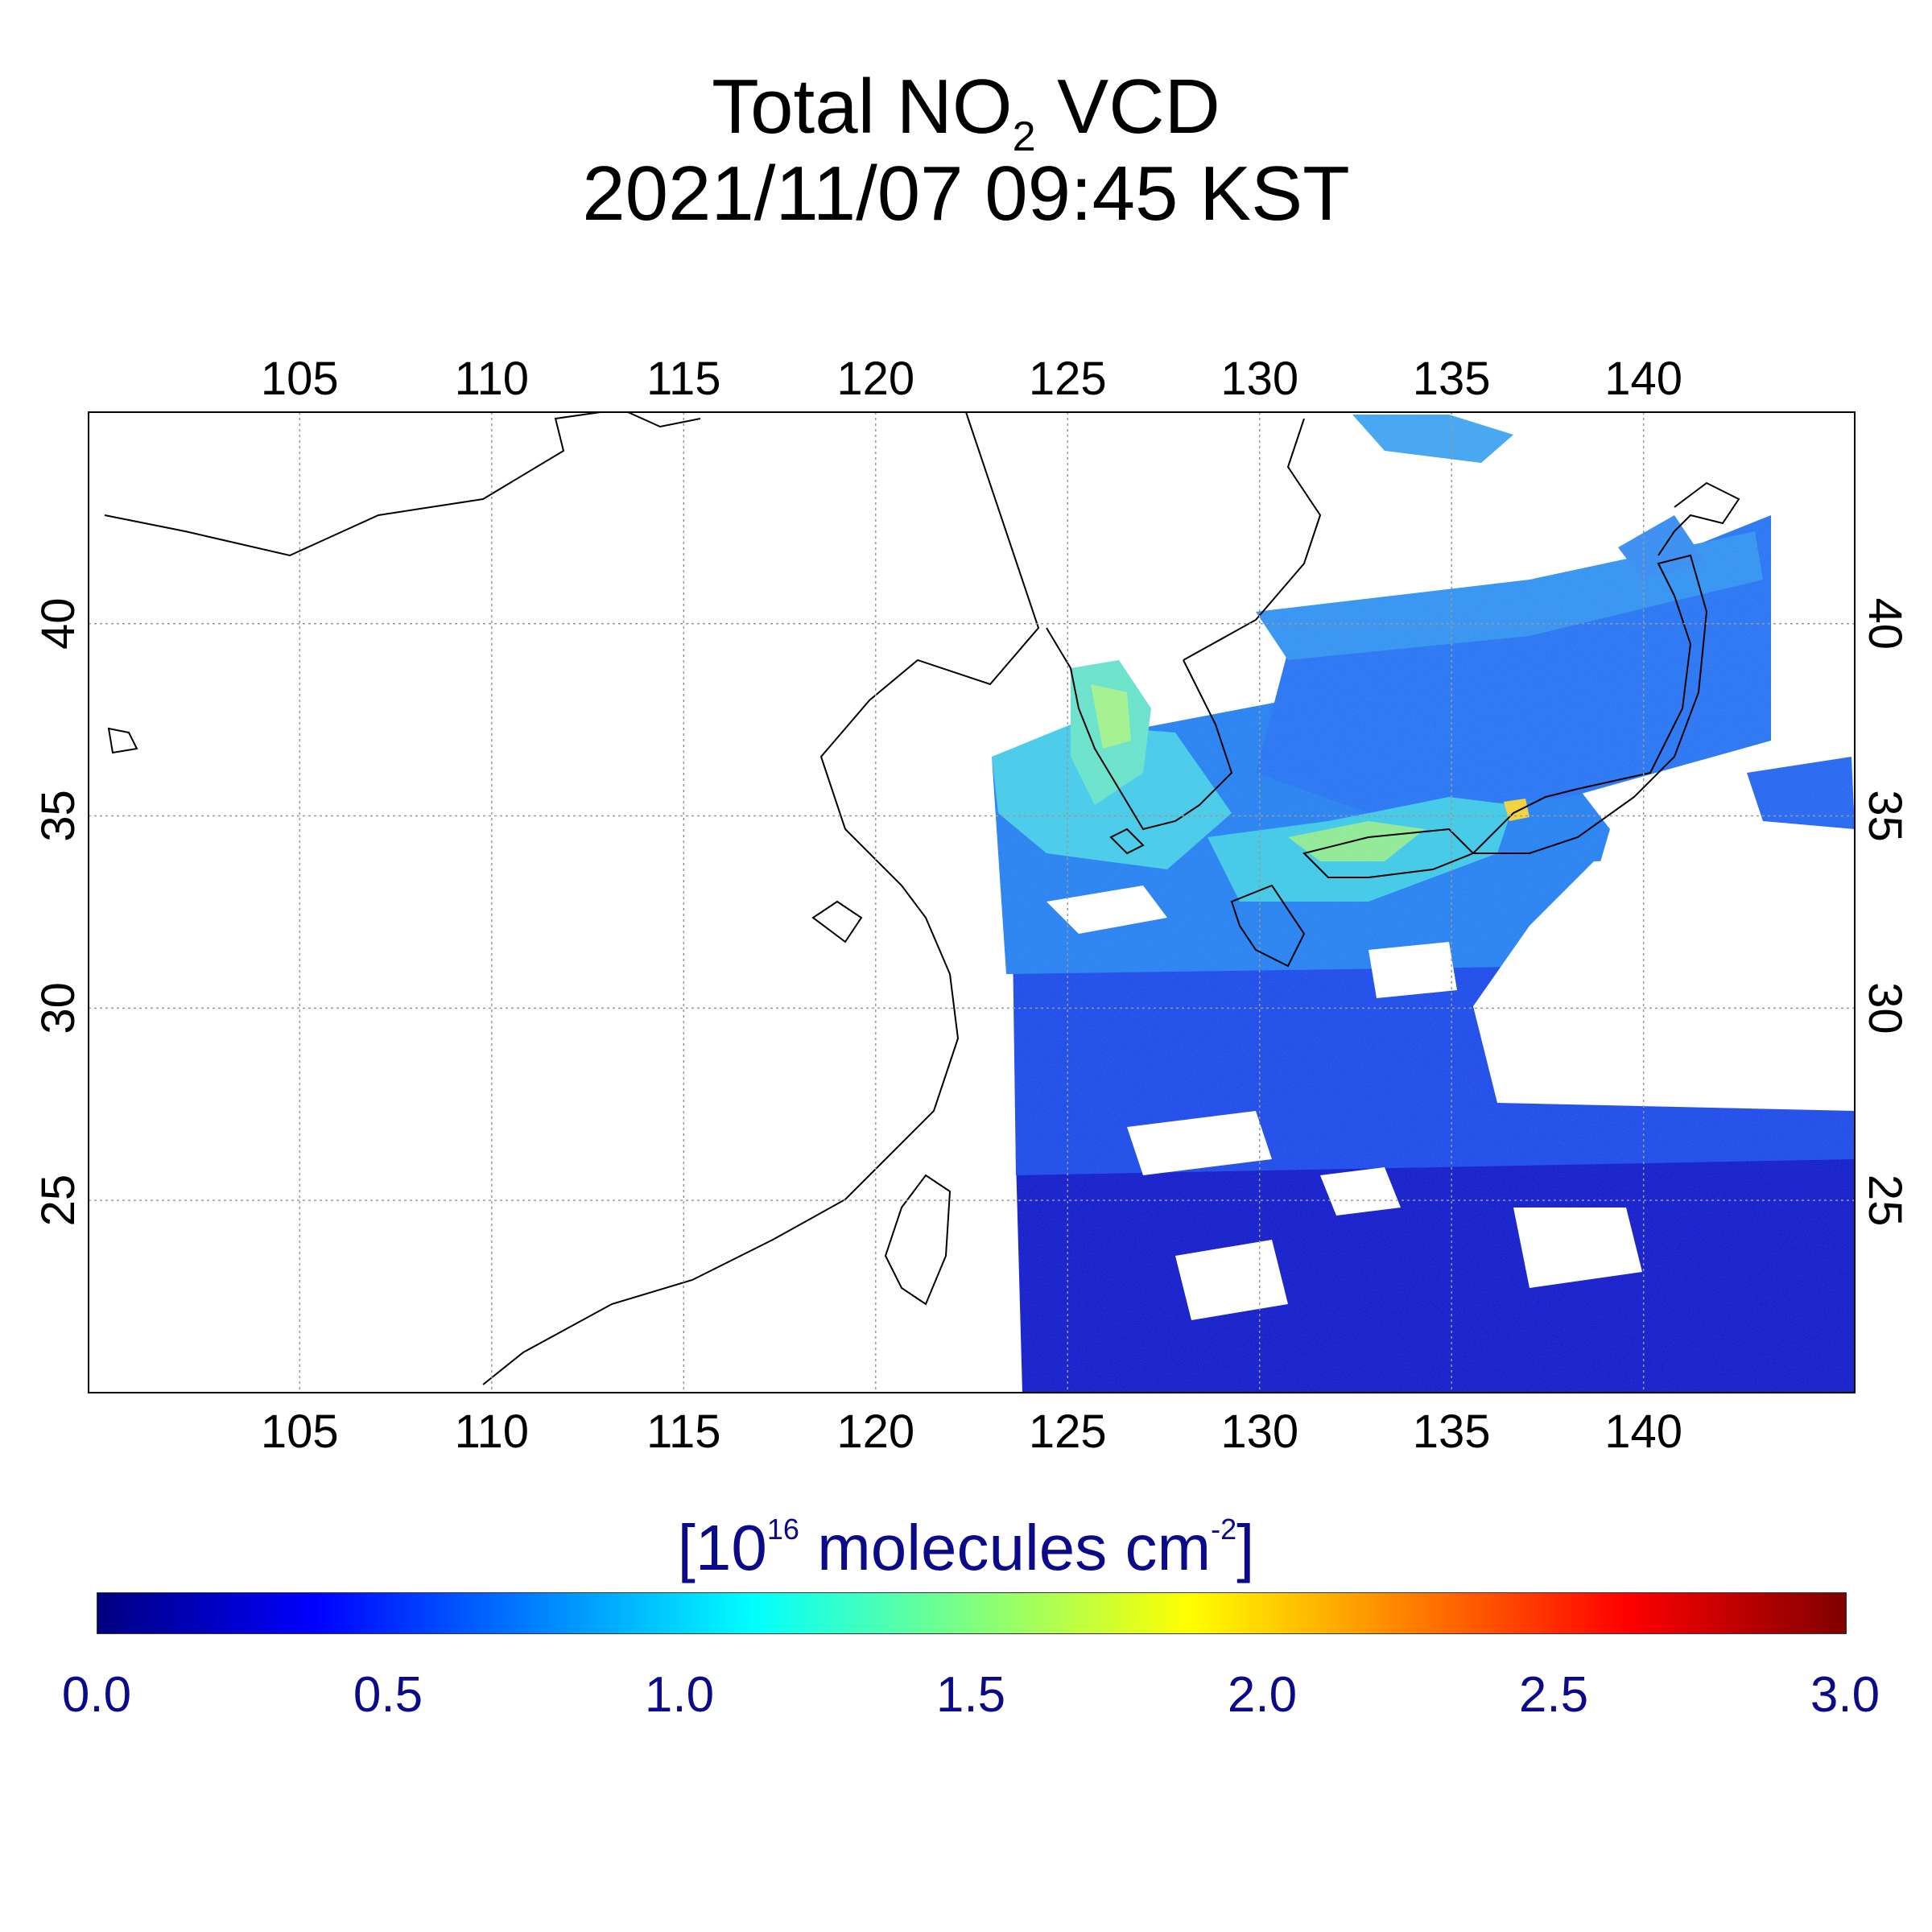  Describe the element at coordinates (1245, 1547) in the screenshot. I see `unit-suffix: ]` at that location.